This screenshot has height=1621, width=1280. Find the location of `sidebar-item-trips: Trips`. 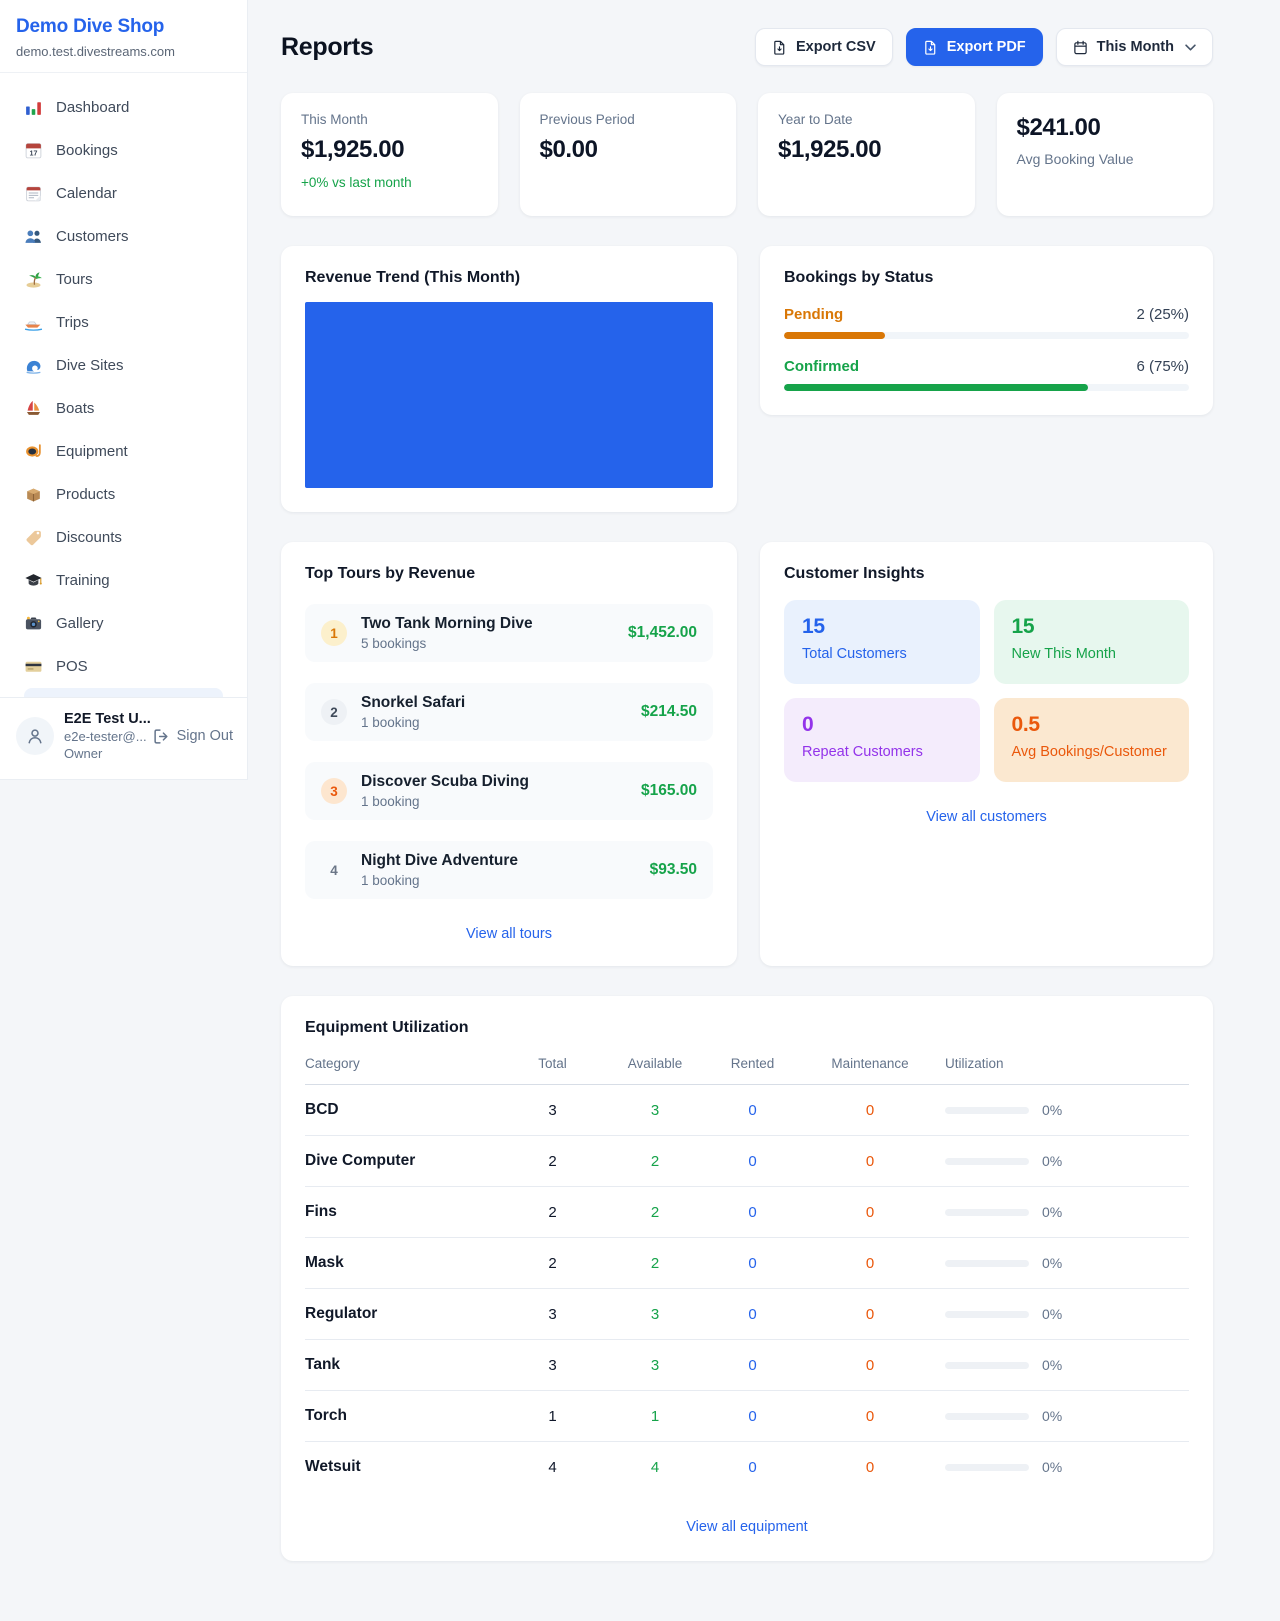

sidebar-item-trips: Trips is located at coordinates (123, 322).